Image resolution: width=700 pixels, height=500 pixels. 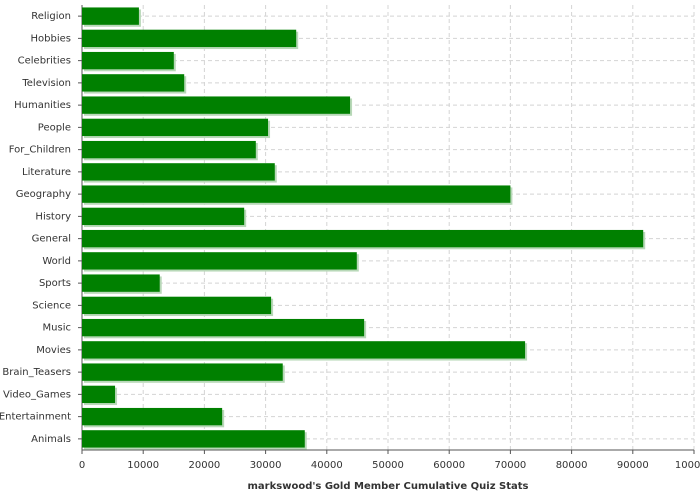 I want to click on y-tick-label: Music, so click(x=57, y=328).